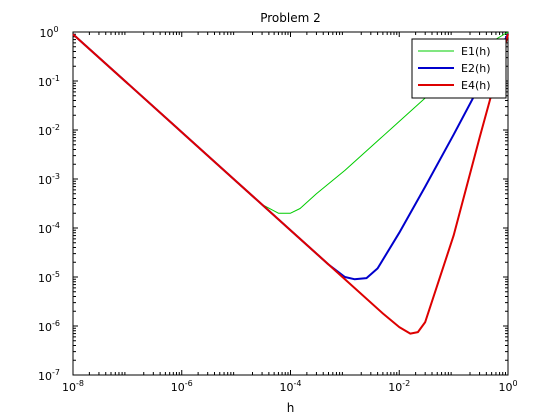 The width and height of the screenshot is (560, 420). Describe the element at coordinates (49, 326) in the screenshot. I see `y-tick-label: 10⁻⁶` at that location.